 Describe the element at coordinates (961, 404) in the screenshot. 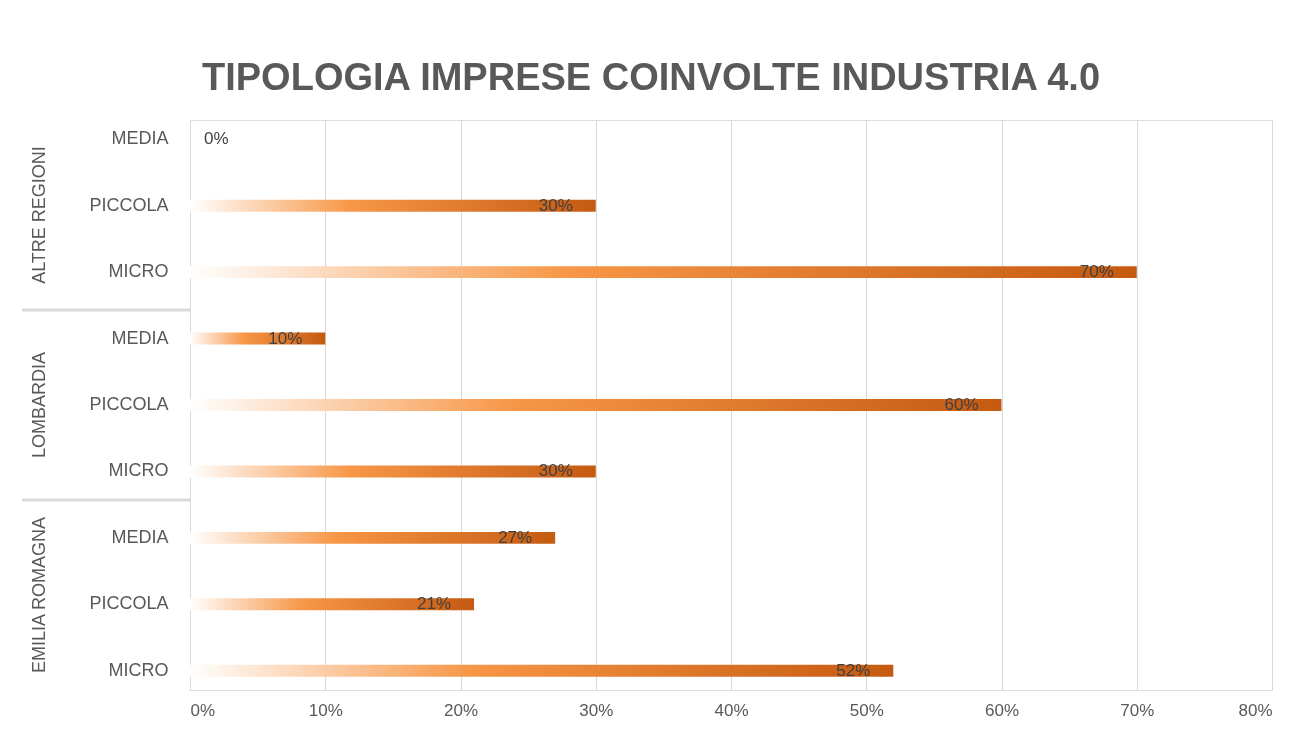

I see `data-label: 60%` at that location.